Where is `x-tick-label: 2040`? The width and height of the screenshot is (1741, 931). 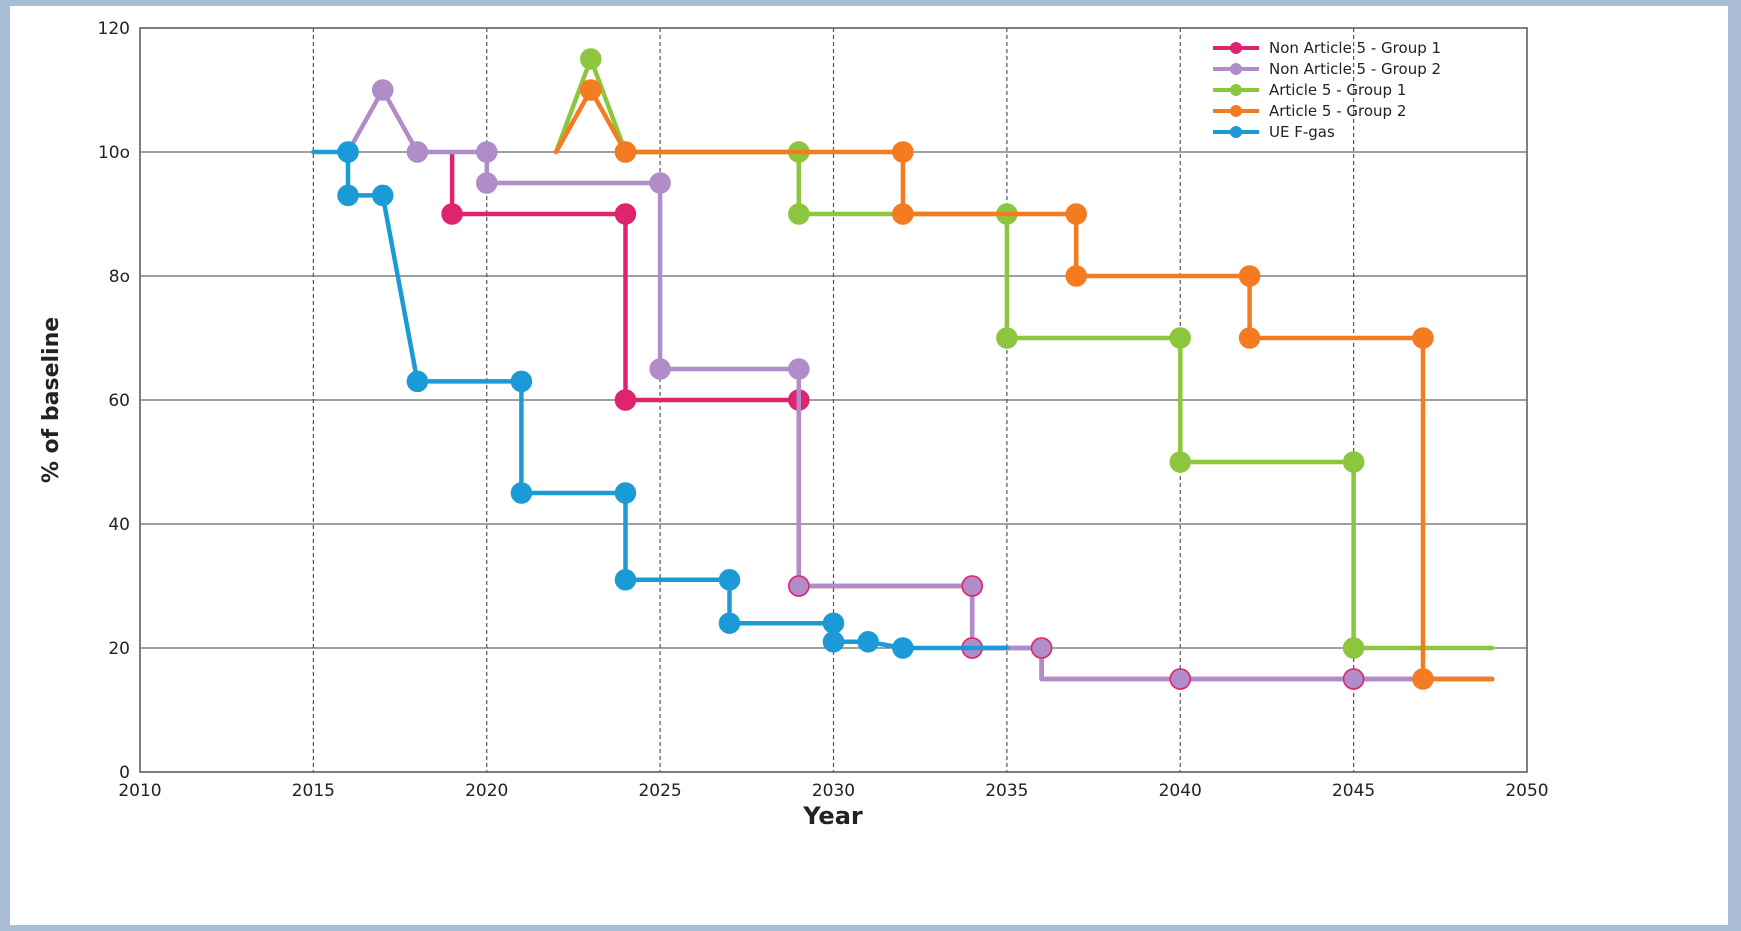
x-tick-label: 2040 is located at coordinates (1180, 791).